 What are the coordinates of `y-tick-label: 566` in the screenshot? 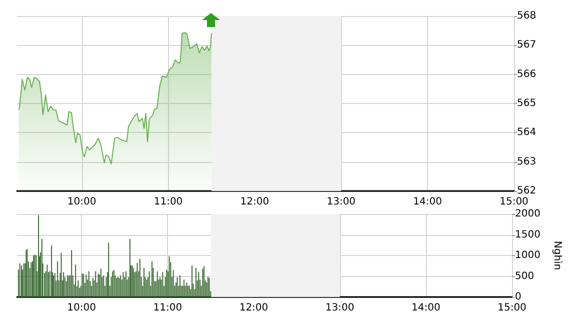 It's located at (526, 74).